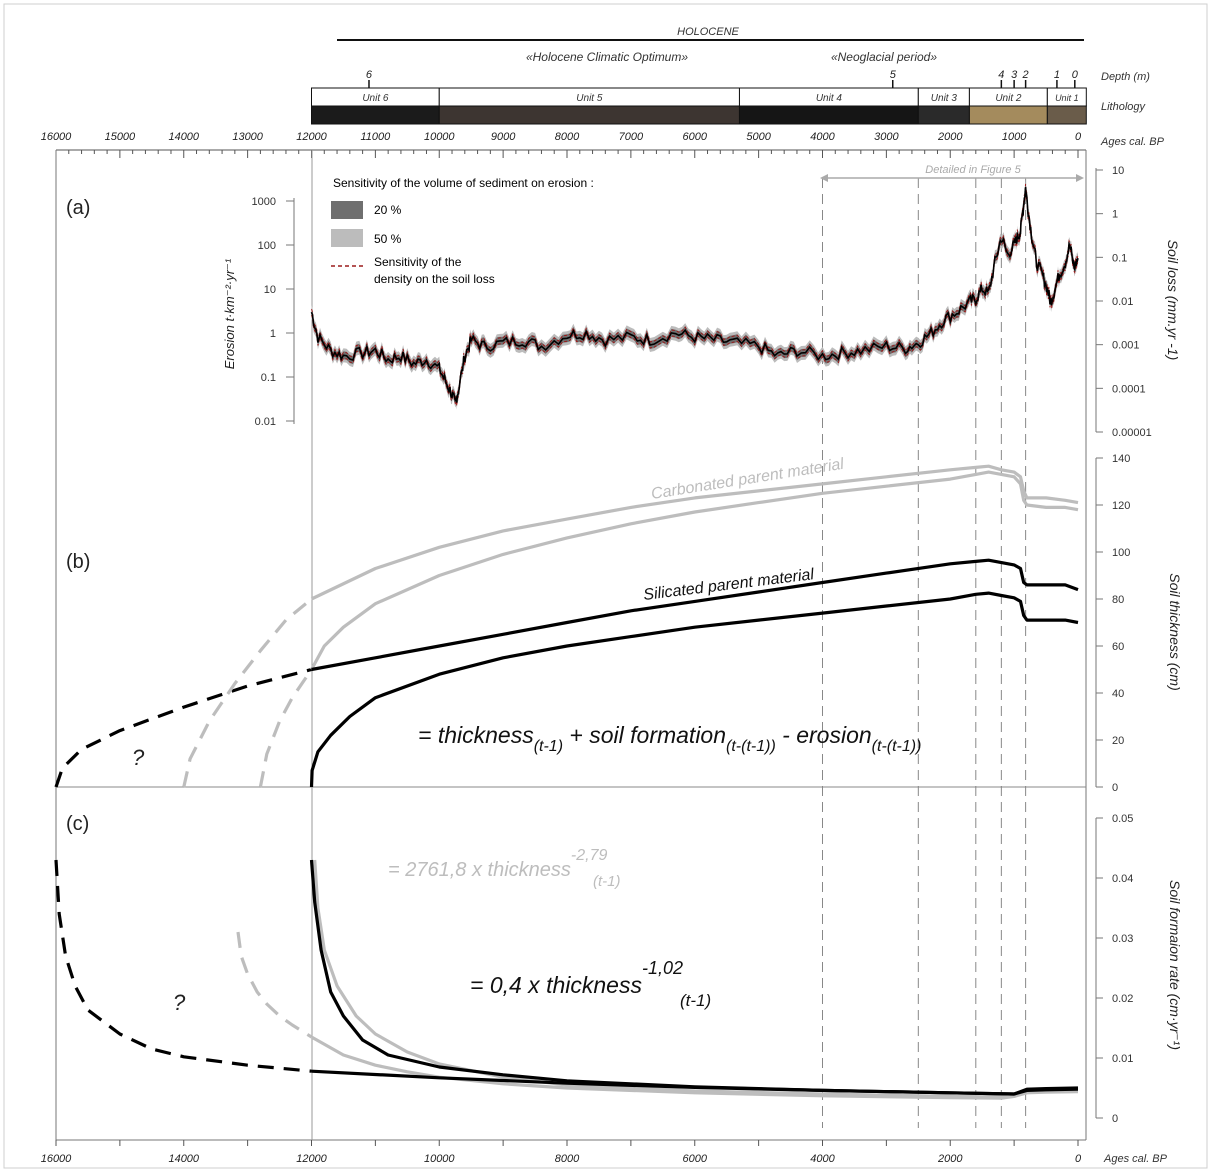 This screenshot has height=1172, width=1211. I want to click on panel-a-left-title: Erosion t·km⁻²·yr⁻¹, so click(229, 313).